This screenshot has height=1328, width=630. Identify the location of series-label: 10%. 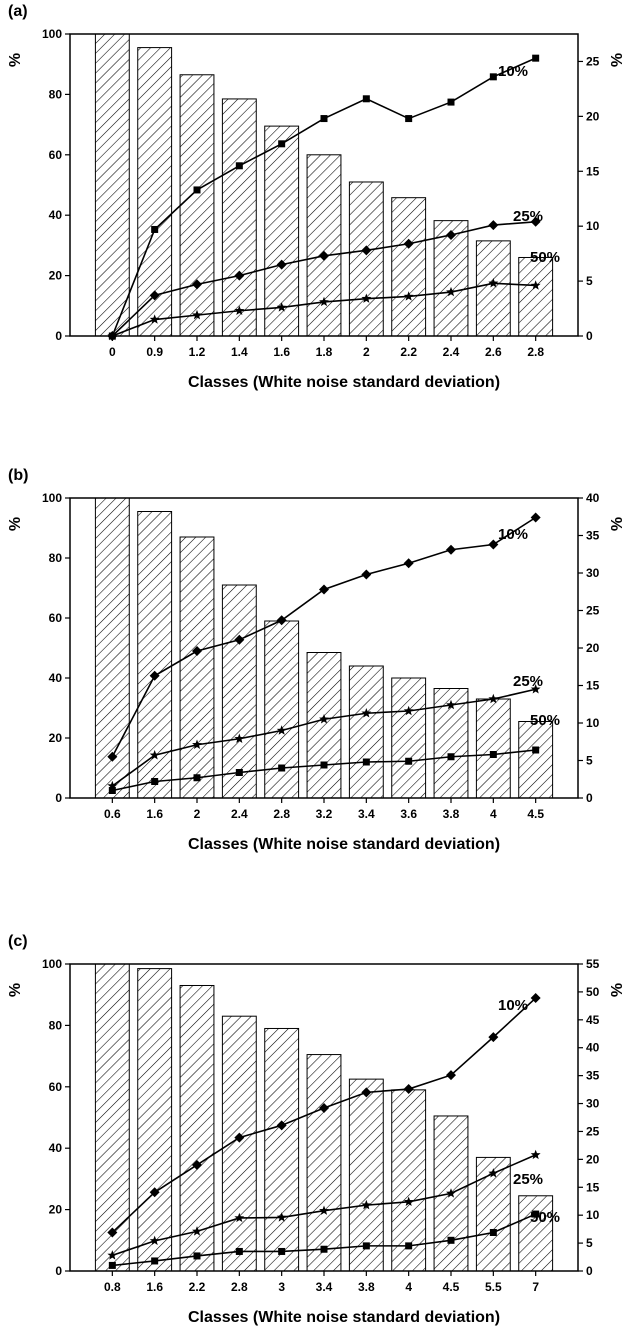
(513, 1005).